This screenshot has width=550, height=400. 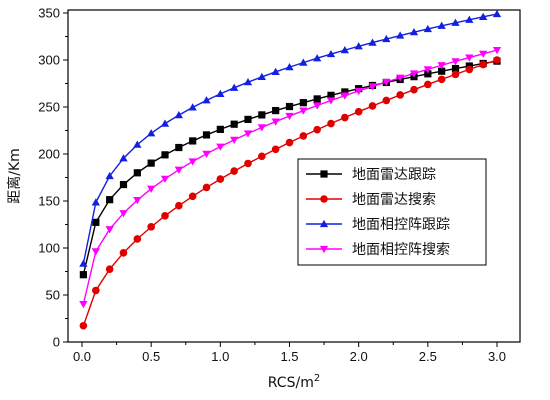 I want to click on y-tick-label: 100, so click(x=49, y=248).